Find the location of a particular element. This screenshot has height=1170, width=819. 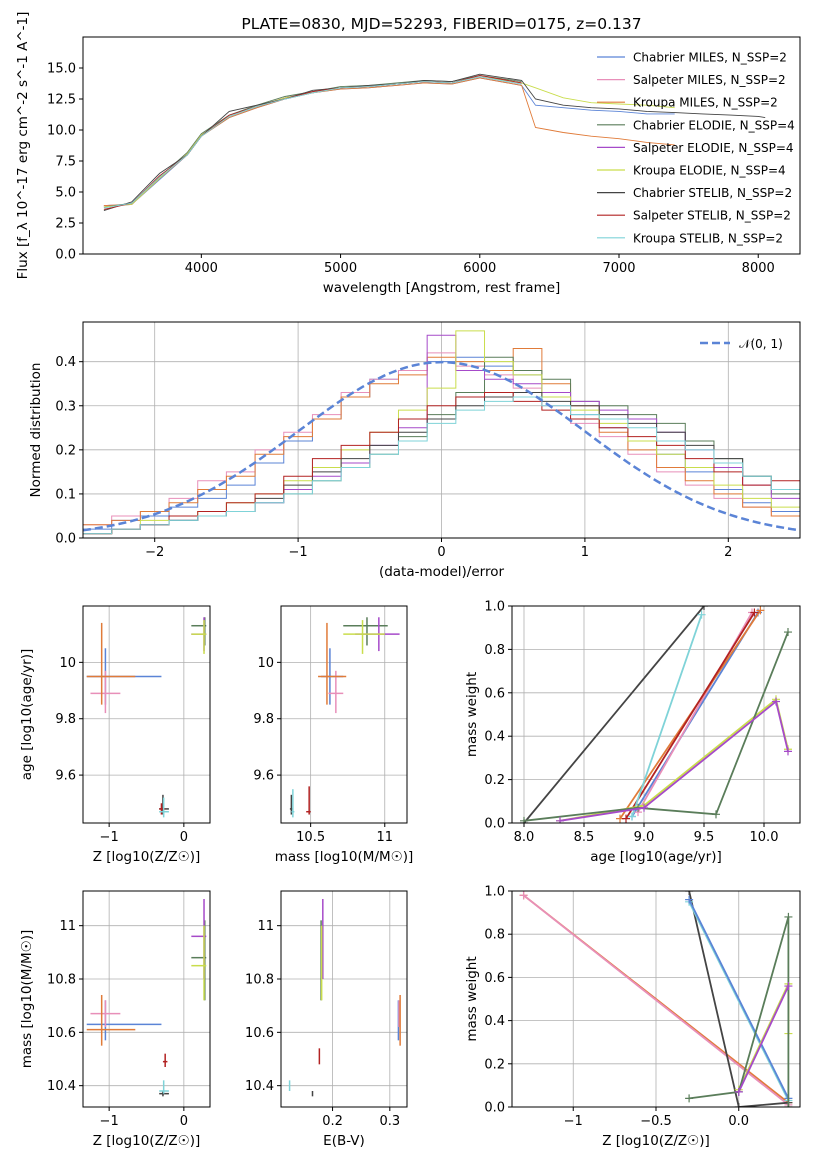

y-tick-label: 0.1 is located at coordinates (65, 494).